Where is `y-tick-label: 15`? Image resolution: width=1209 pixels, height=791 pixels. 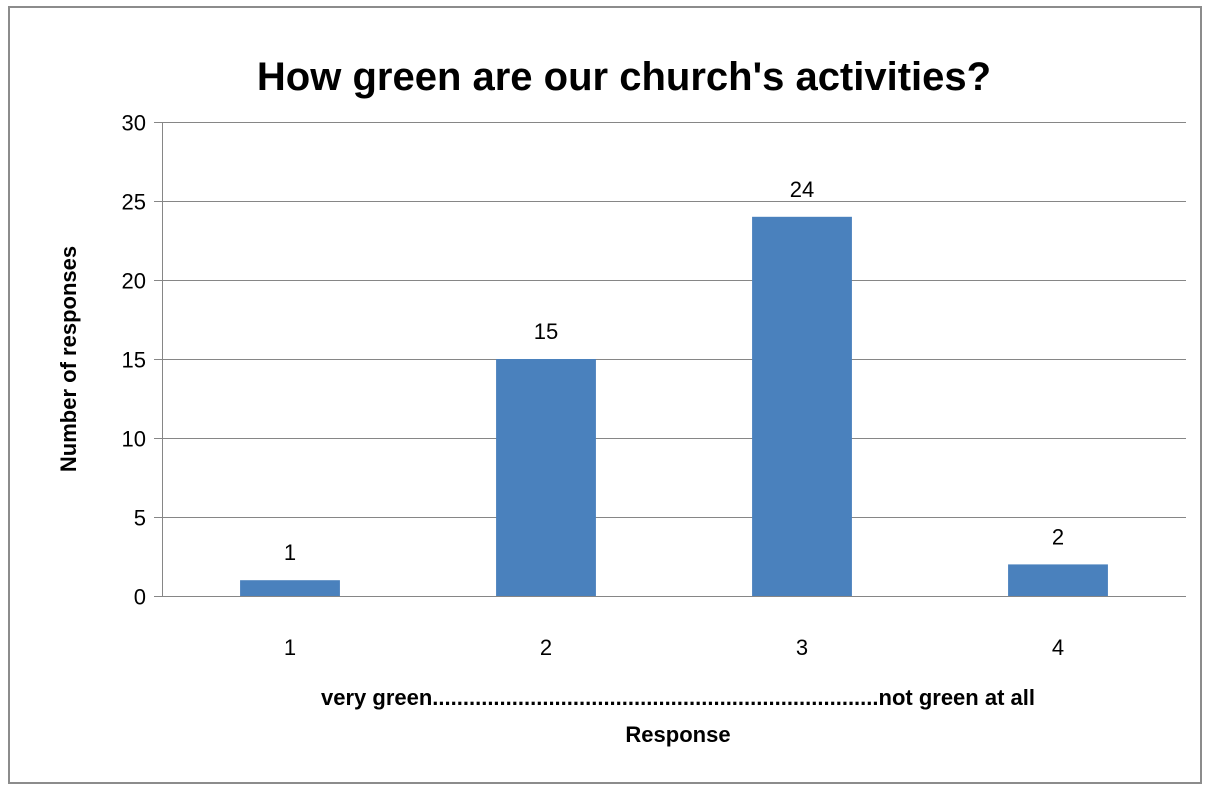 y-tick-label: 15 is located at coordinates (134, 360).